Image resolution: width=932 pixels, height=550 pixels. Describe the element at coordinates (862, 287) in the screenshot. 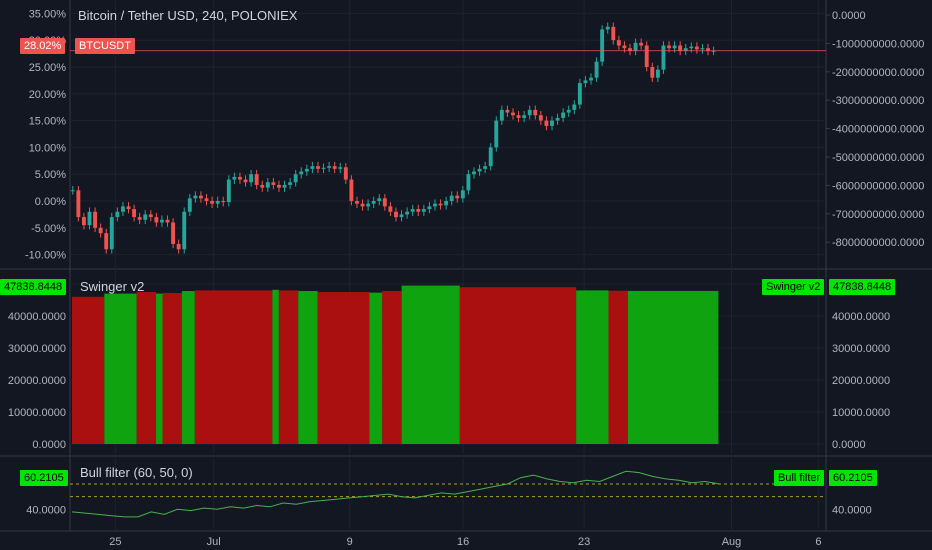

I see `swinger-right-value: 47838.8448` at that location.